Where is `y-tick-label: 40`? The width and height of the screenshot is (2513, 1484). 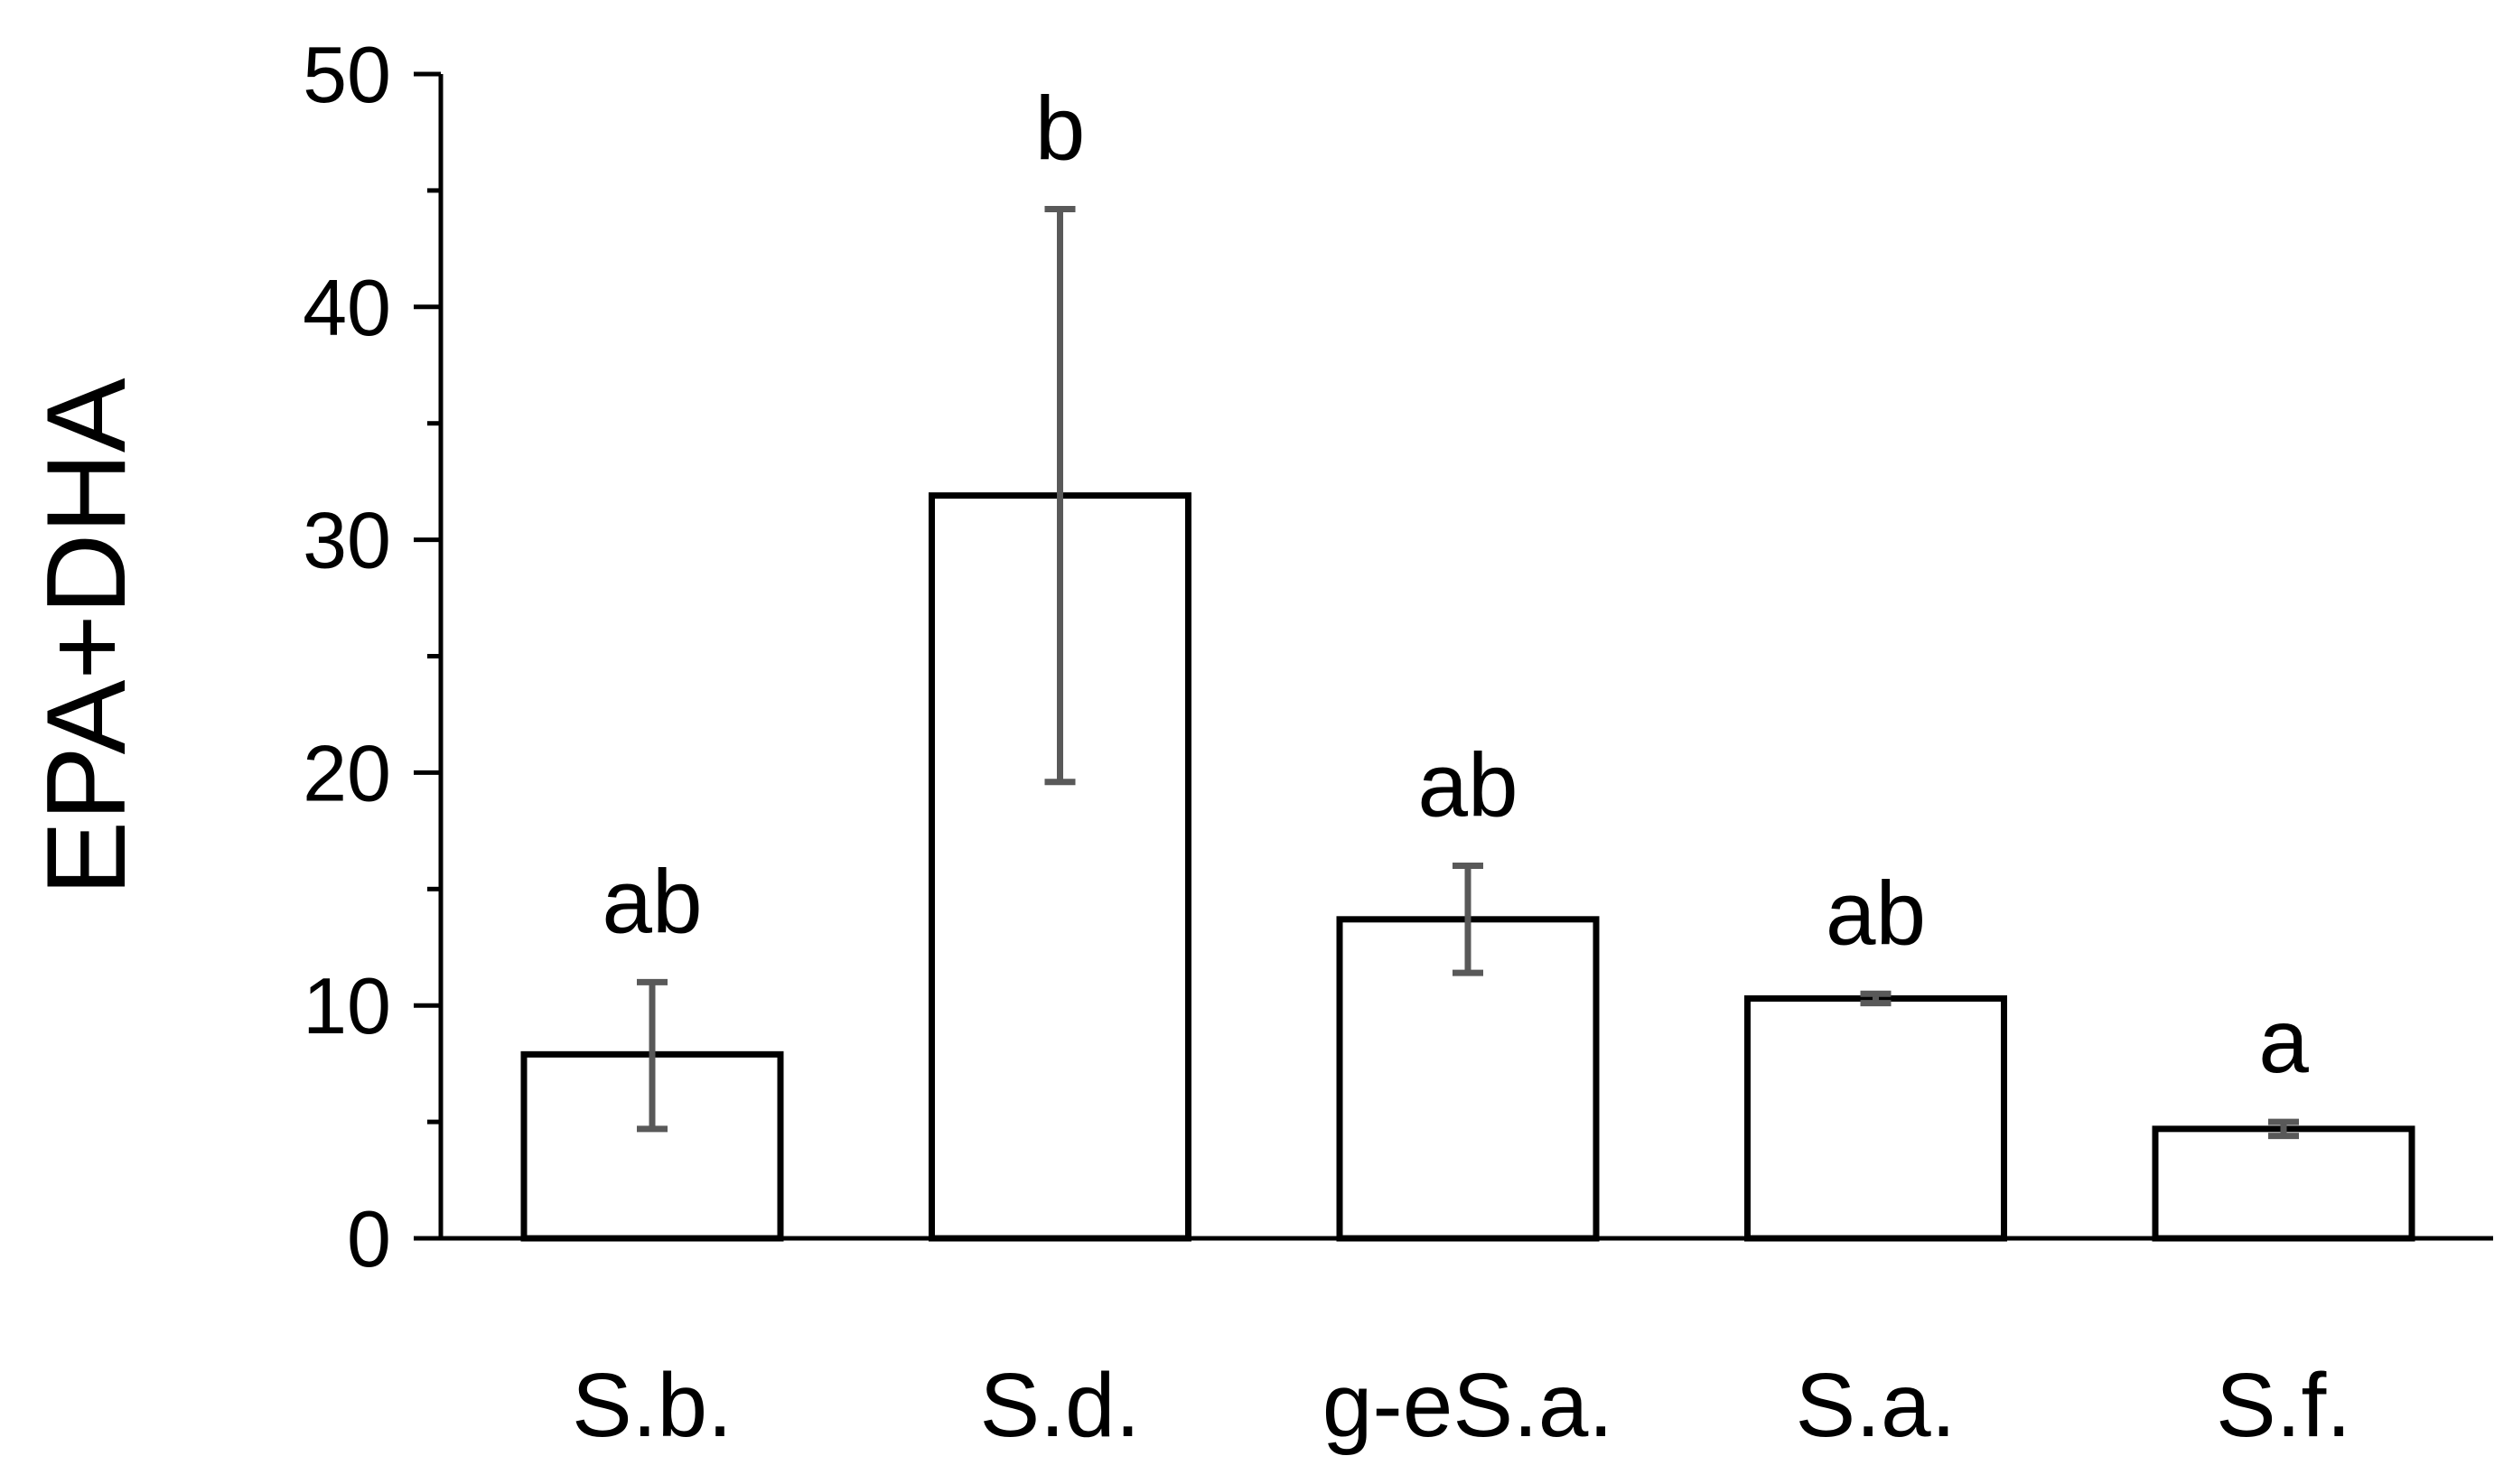
y-tick-label: 40 is located at coordinates (347, 307).